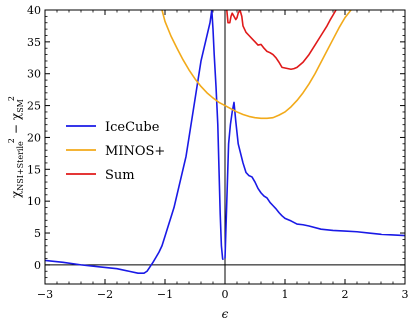 This screenshot has width=410, height=322. What do you see at coordinates (37, 233) in the screenshot?
I see `y-tick-label: 5` at bounding box center [37, 233].